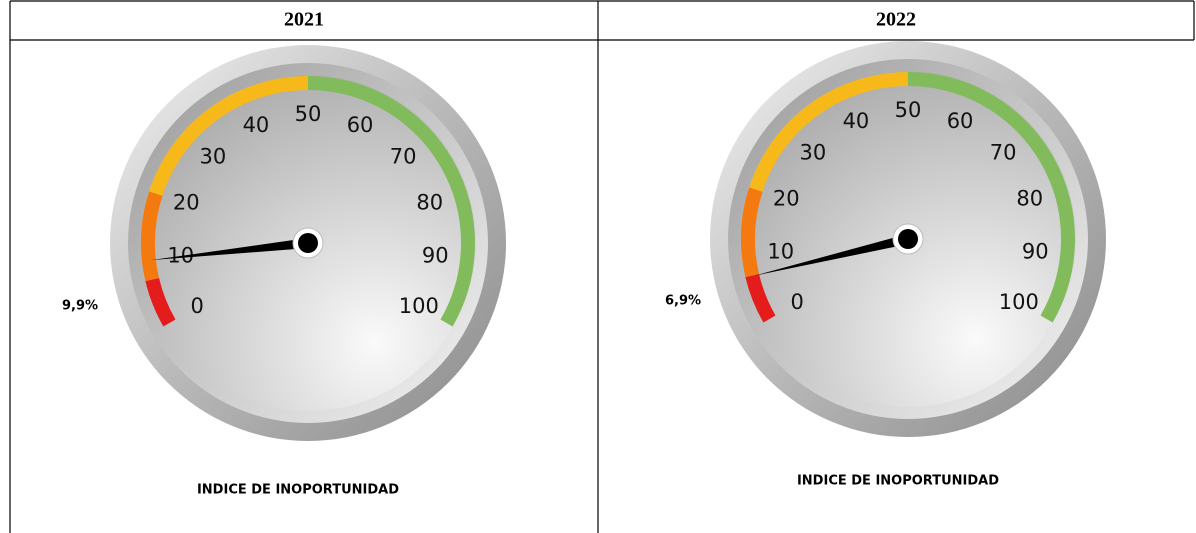  What do you see at coordinates (304, 20) in the screenshot?
I see `column-header: 2021` at bounding box center [304, 20].